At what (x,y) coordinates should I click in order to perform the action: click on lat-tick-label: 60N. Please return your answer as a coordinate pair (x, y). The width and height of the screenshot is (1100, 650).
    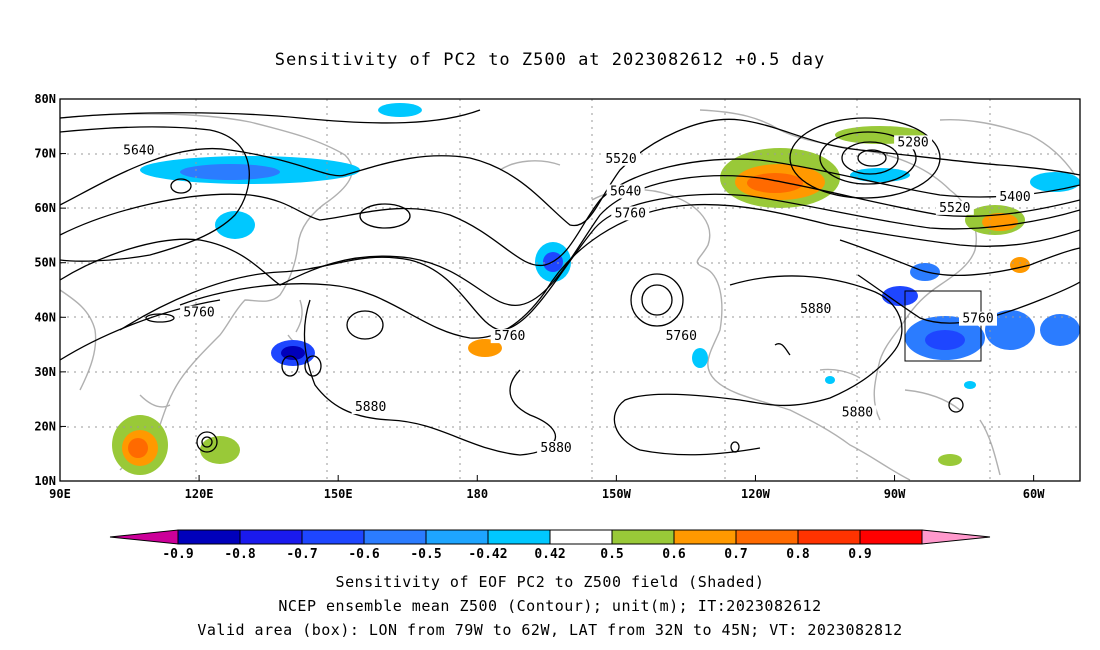
    Looking at the image, I should click on (45, 208).